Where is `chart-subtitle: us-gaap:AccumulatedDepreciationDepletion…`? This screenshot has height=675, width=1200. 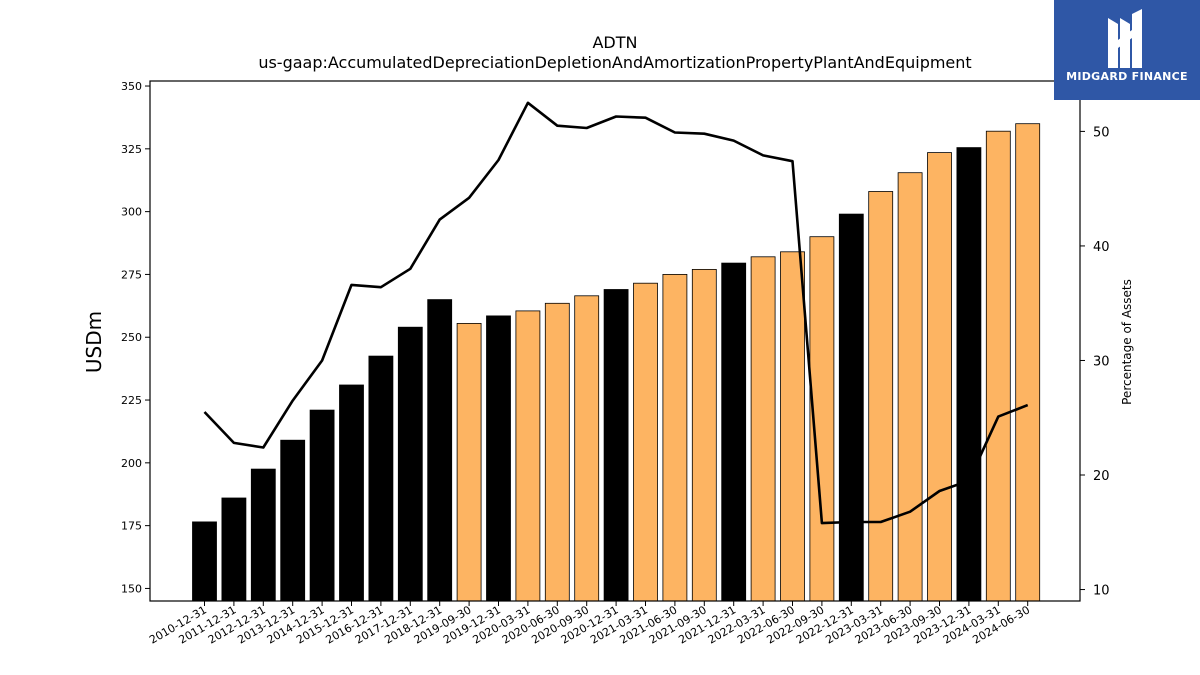 chart-subtitle: us-gaap:AccumulatedDepreciationDepletion… is located at coordinates (614, 62).